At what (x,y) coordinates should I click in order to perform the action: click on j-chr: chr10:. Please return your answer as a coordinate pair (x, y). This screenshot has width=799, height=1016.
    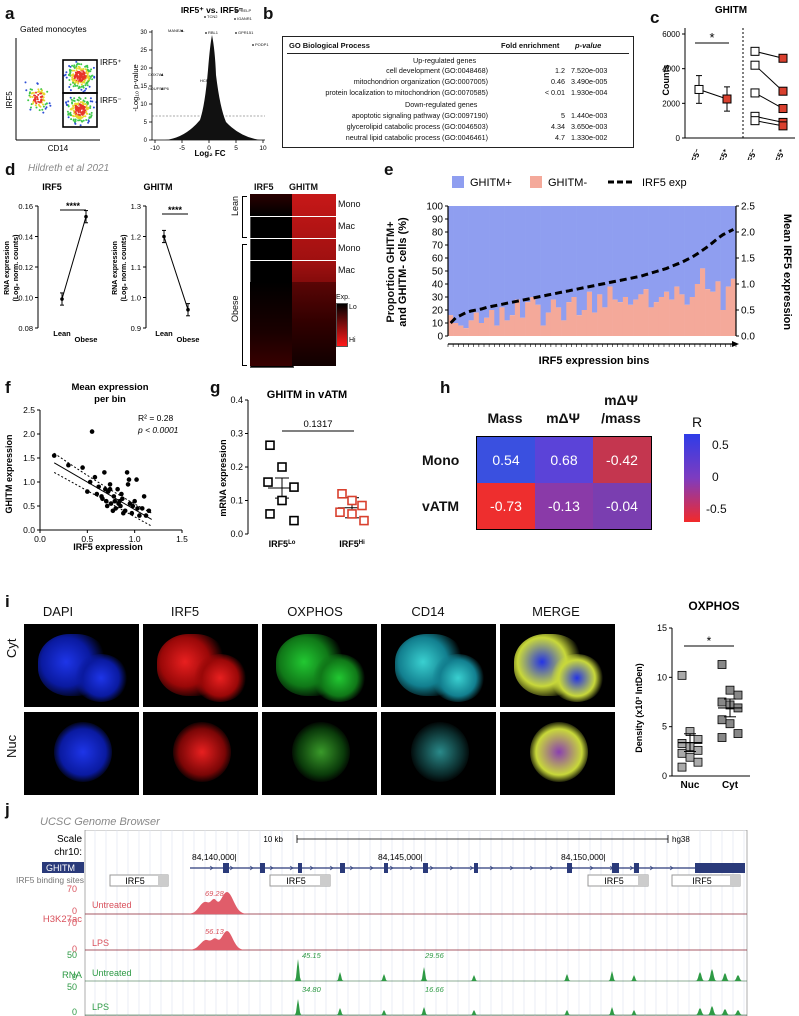
    Looking at the image, I should click on (68, 852).